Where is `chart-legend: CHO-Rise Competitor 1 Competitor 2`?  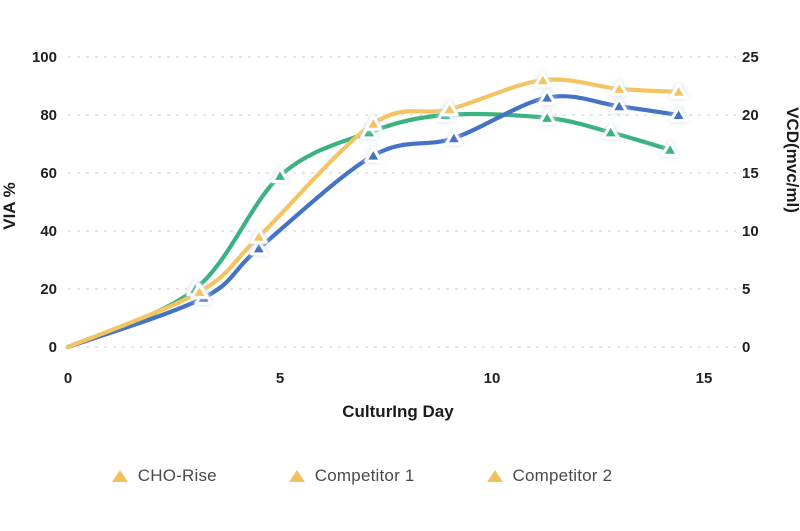
chart-legend: CHO-Rise Competitor 1 Competitor 2 is located at coordinates (381, 476).